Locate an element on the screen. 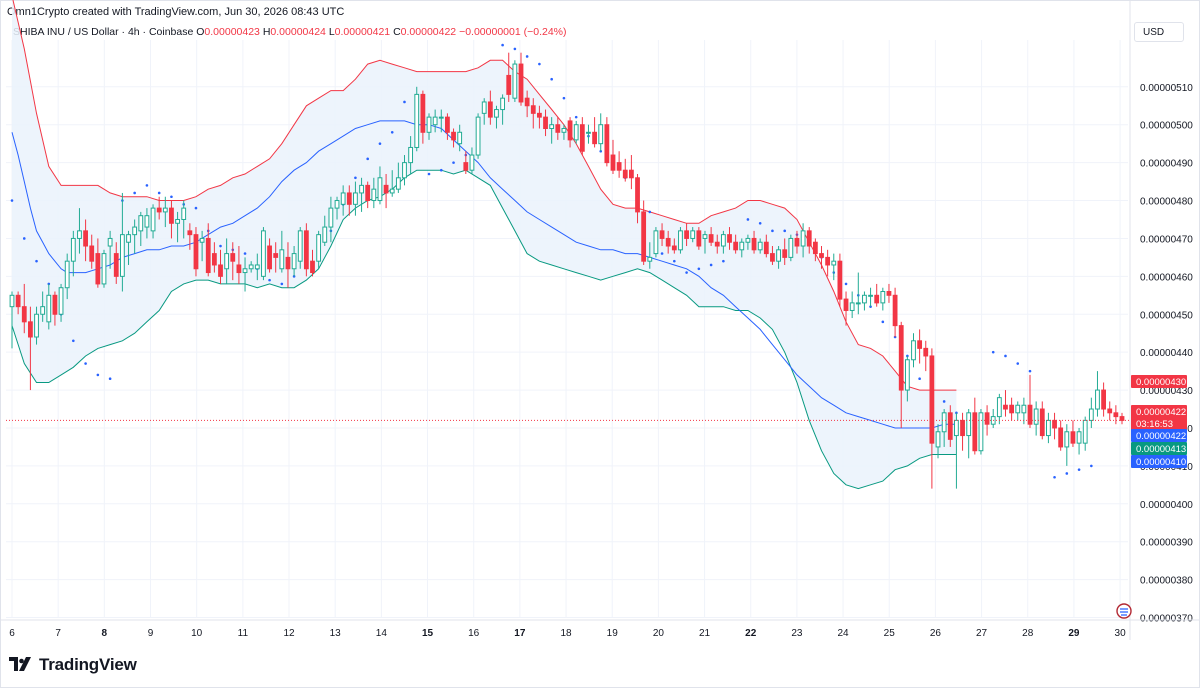  currency-button: USD is located at coordinates (1159, 32).